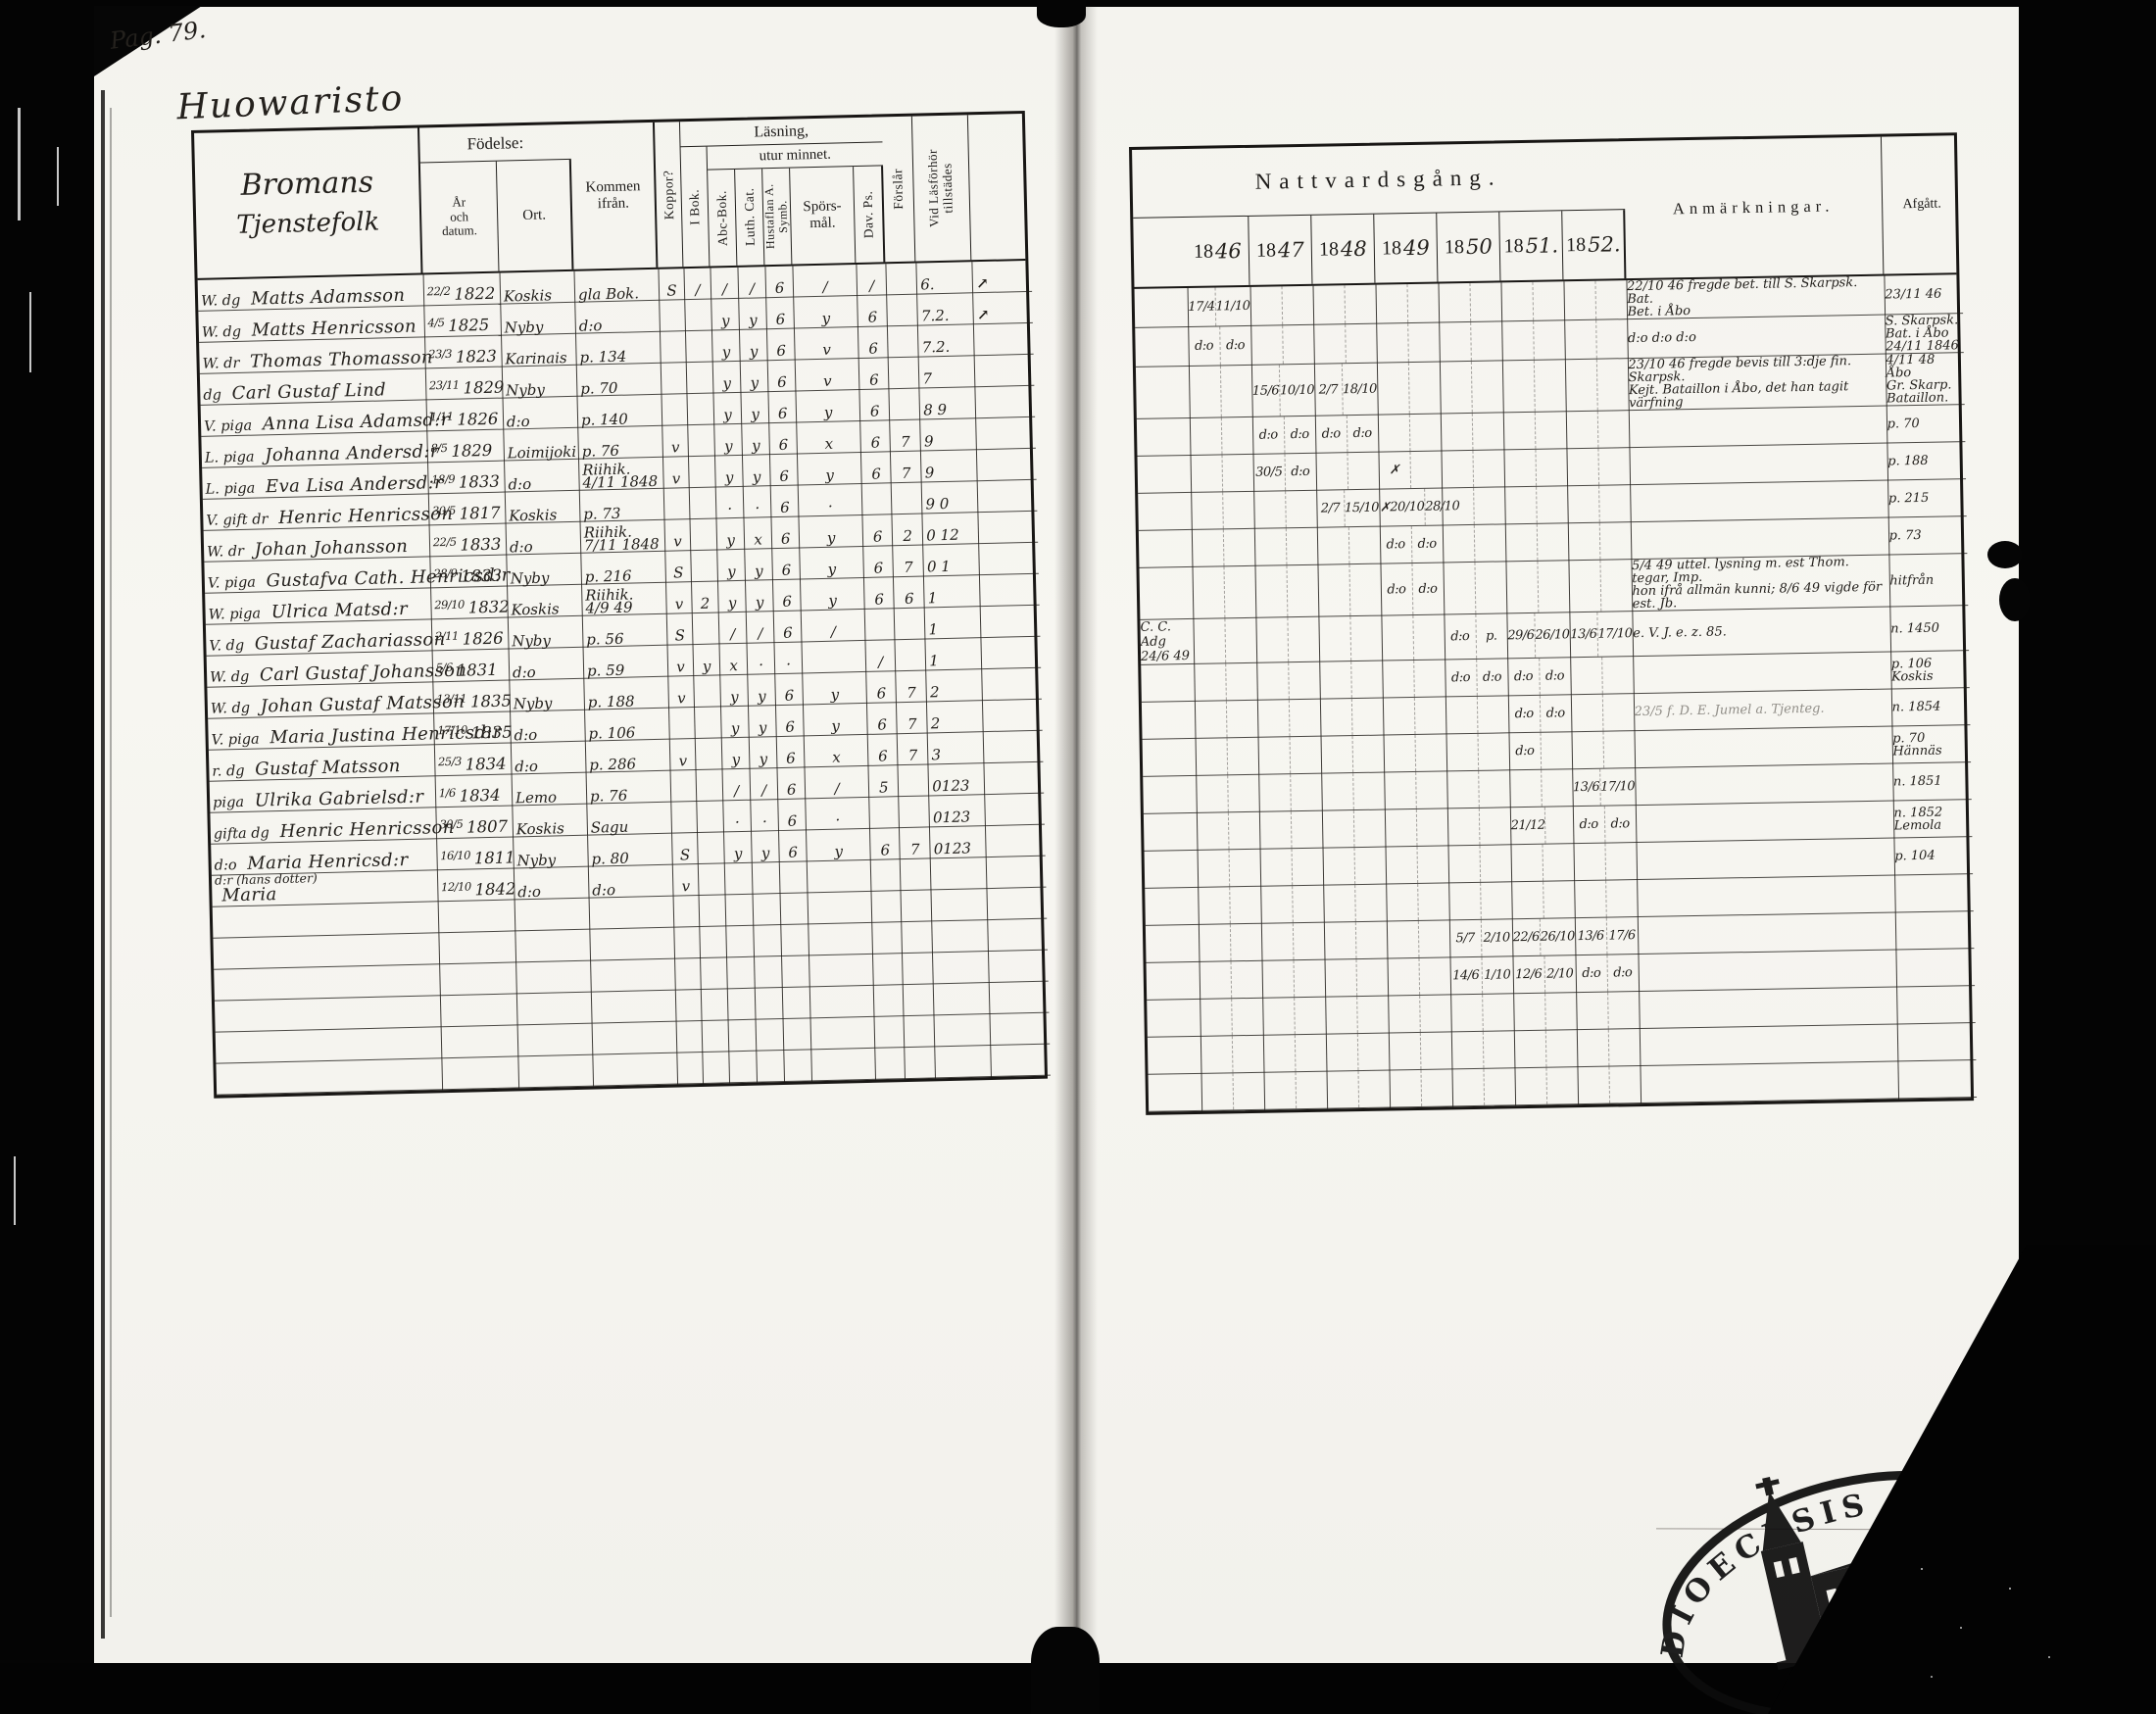  What do you see at coordinates (1927, 535) in the screenshot?
I see `departed-cell: p. 73` at bounding box center [1927, 535].